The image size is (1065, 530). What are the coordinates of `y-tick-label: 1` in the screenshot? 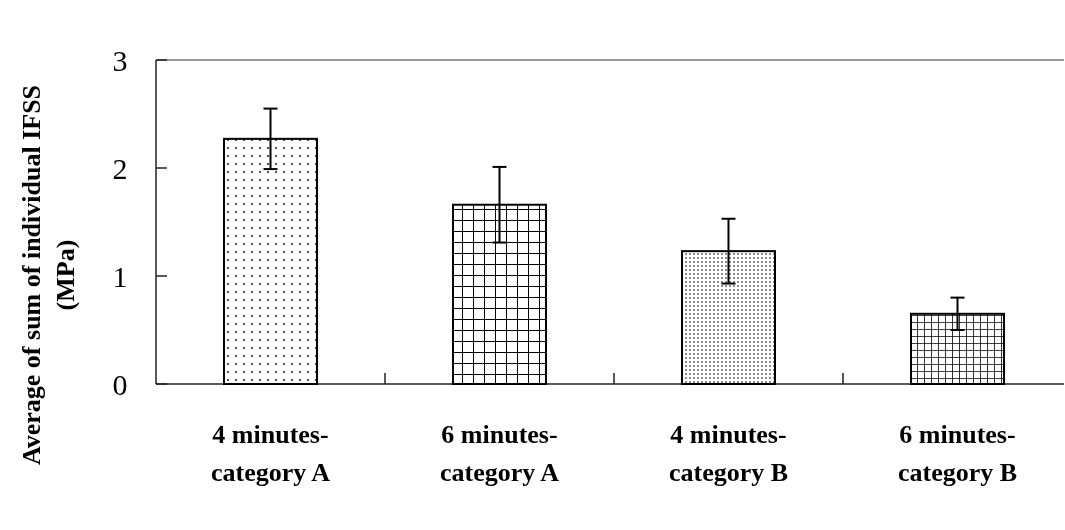 It's located at (120, 276).